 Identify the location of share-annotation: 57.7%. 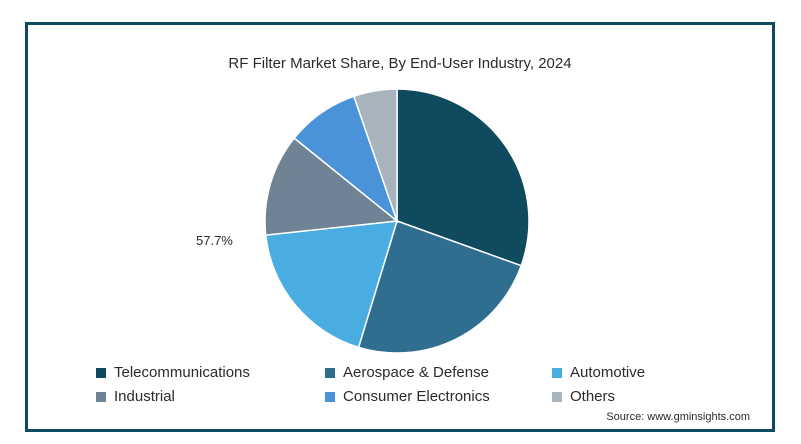
(214, 240).